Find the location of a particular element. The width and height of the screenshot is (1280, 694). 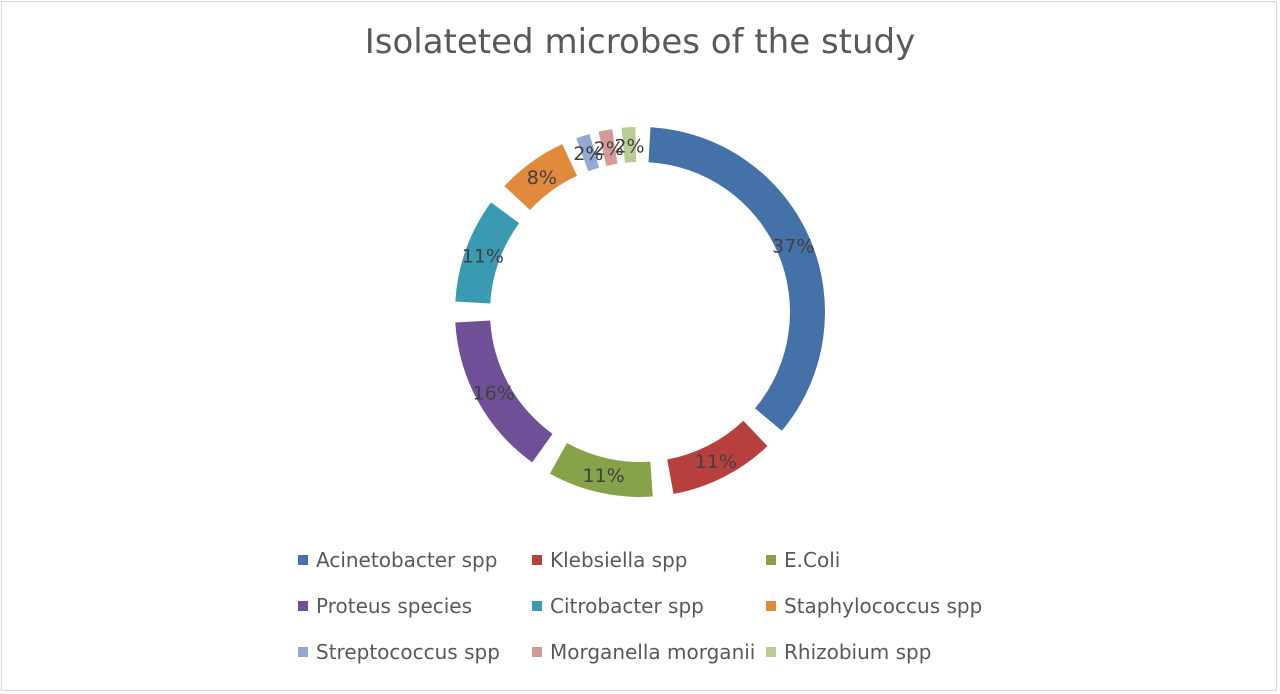

legend-item: Rhizobium spp is located at coordinates (892, 652).